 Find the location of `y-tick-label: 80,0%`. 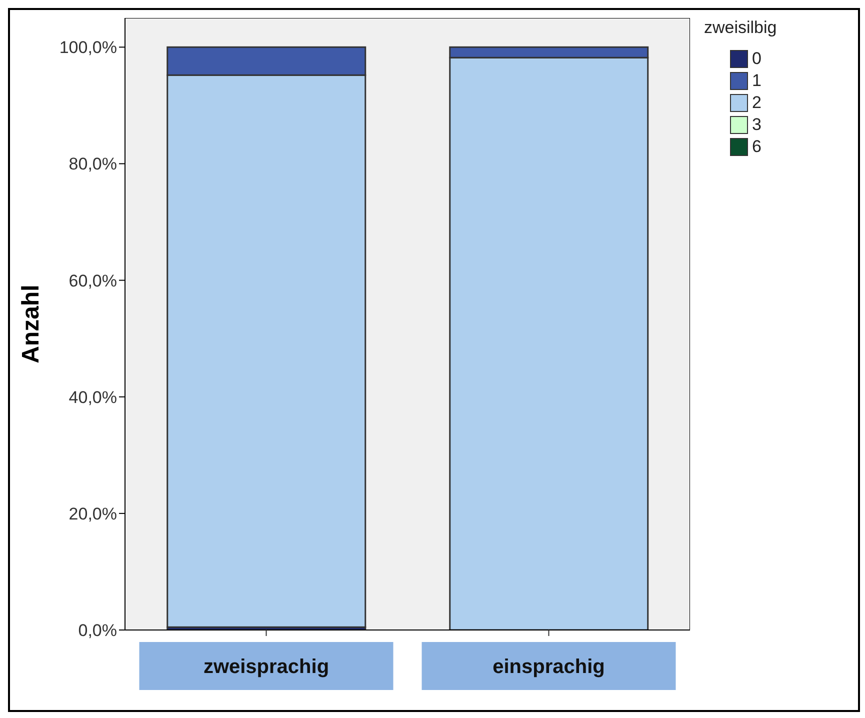

y-tick-label: 80,0% is located at coordinates (92, 164).